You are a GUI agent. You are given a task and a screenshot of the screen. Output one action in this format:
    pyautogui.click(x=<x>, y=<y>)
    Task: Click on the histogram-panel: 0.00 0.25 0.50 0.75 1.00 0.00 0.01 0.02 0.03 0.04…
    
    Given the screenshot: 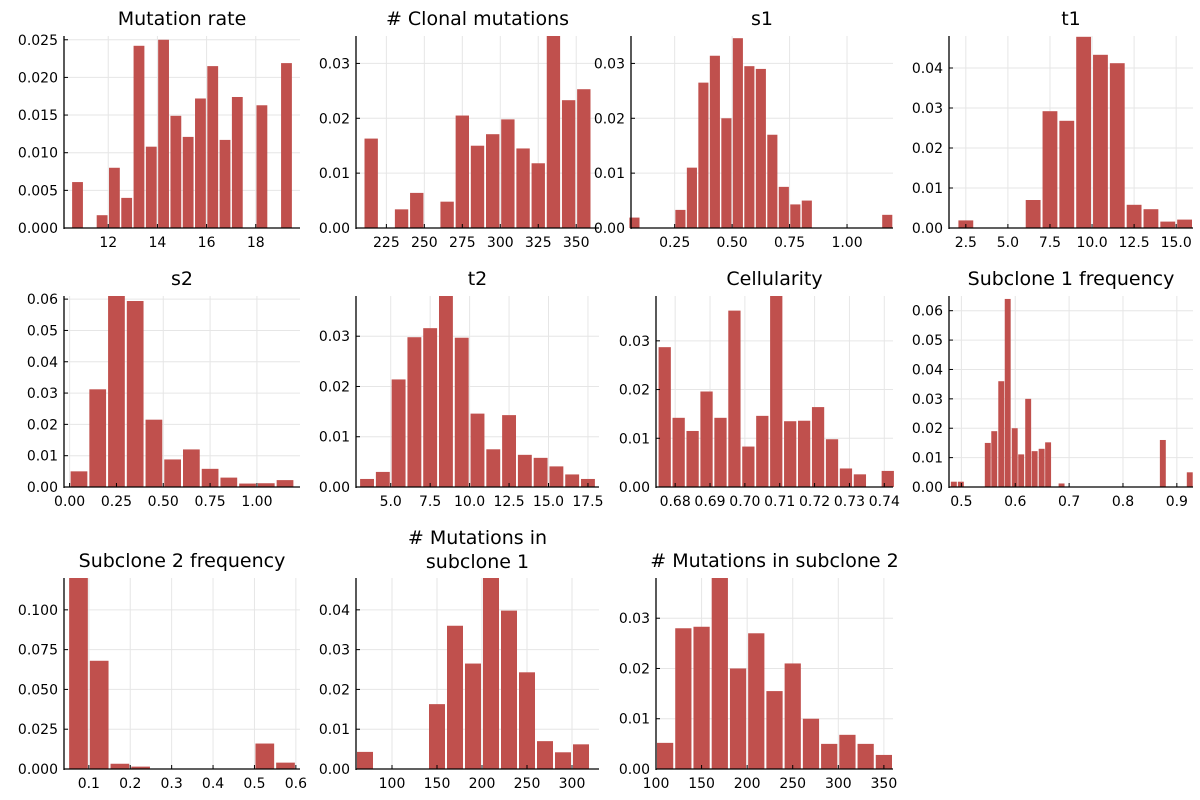 What is the action you would take?
    pyautogui.click(x=163, y=389)
    